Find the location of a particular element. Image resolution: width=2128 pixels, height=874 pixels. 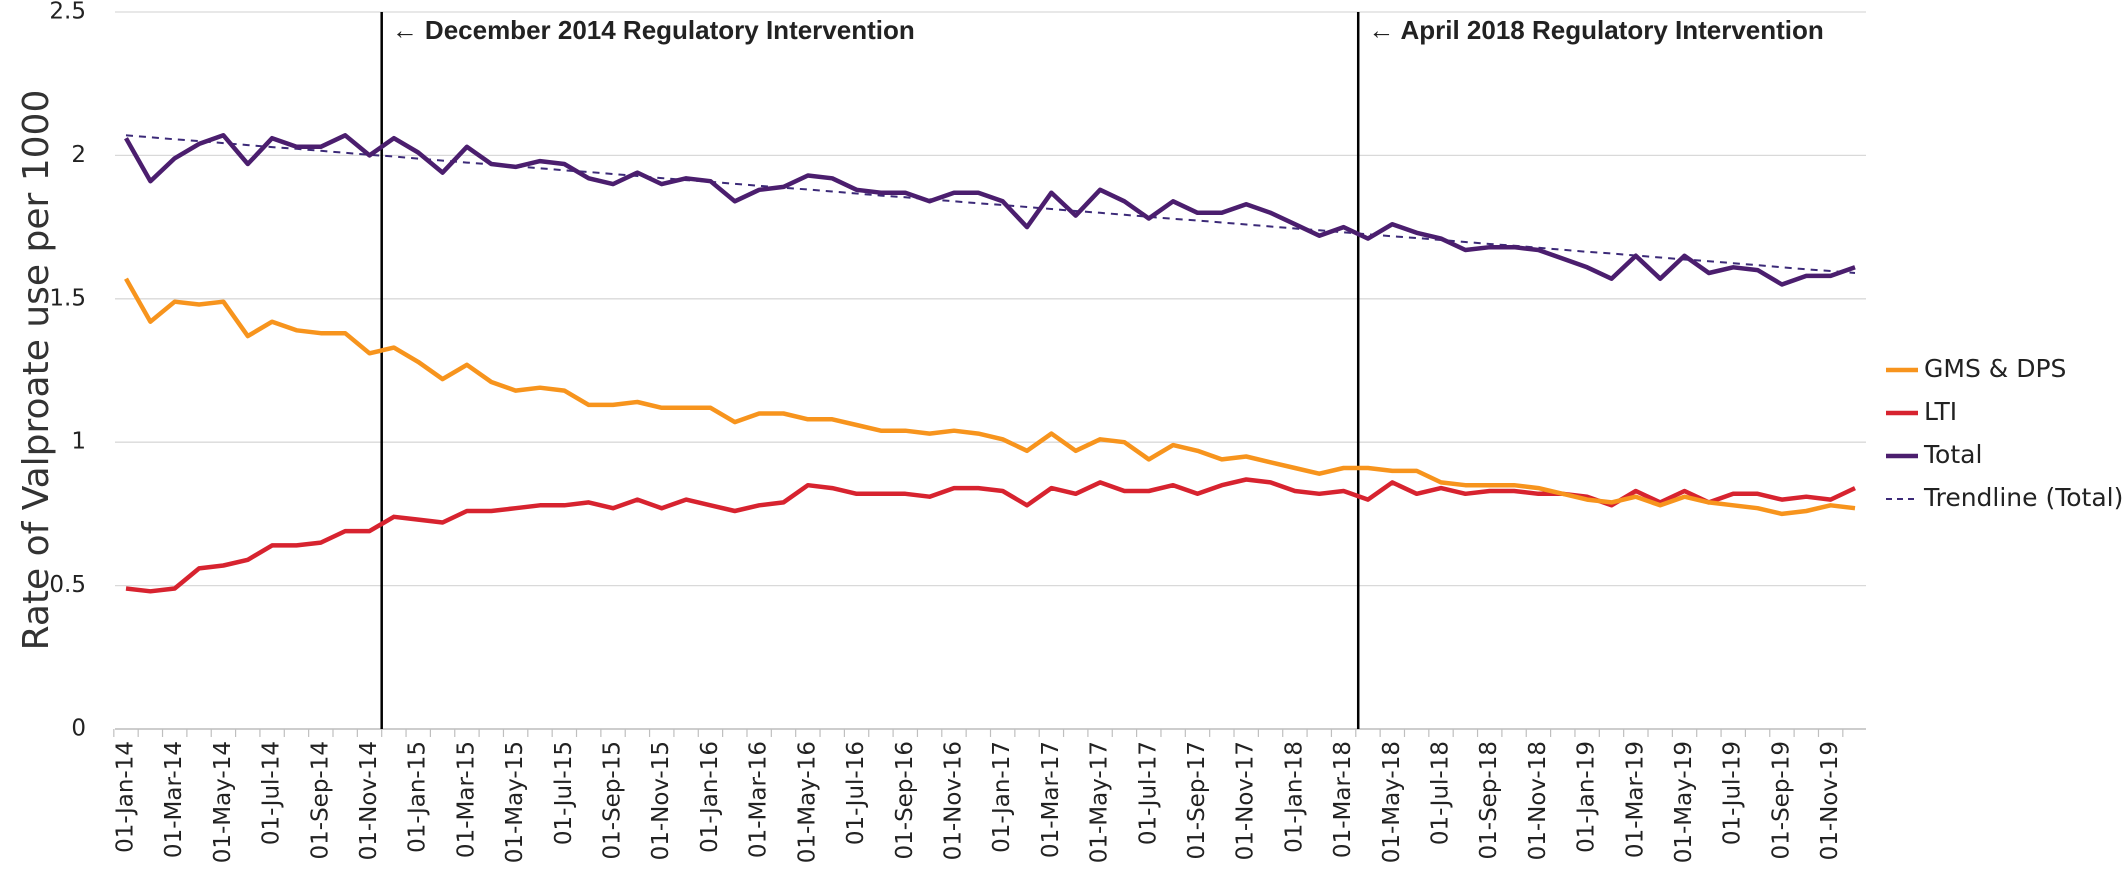

y-tick-label: 1 is located at coordinates (78, 442).